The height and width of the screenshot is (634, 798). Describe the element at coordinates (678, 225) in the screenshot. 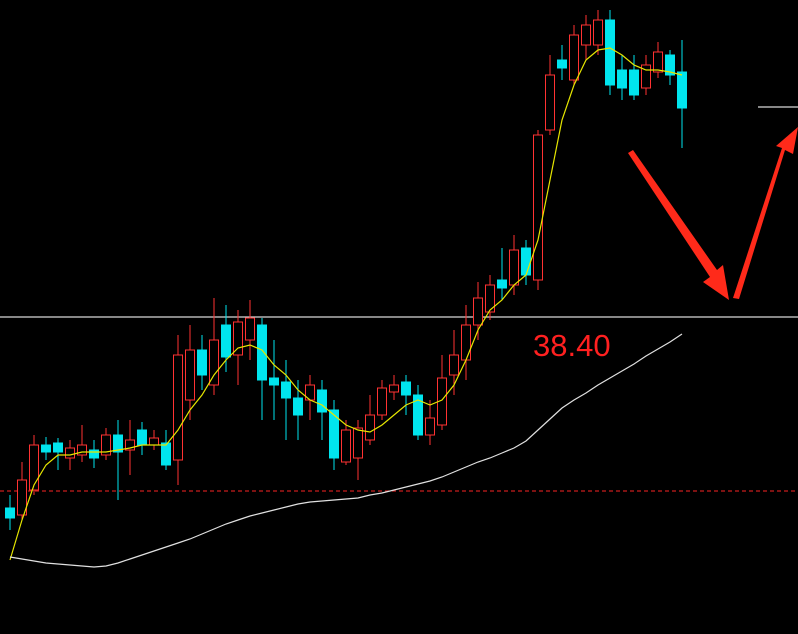

I see `arrow-down` at that location.